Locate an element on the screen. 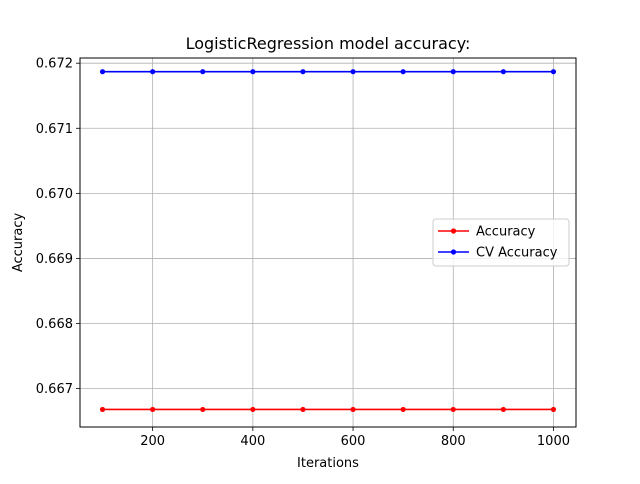  y-tick-label: 0.667 is located at coordinates (54, 389).